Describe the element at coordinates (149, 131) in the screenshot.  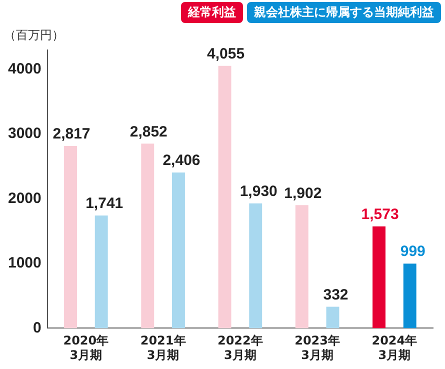
I see `data-label: 2,852` at that location.